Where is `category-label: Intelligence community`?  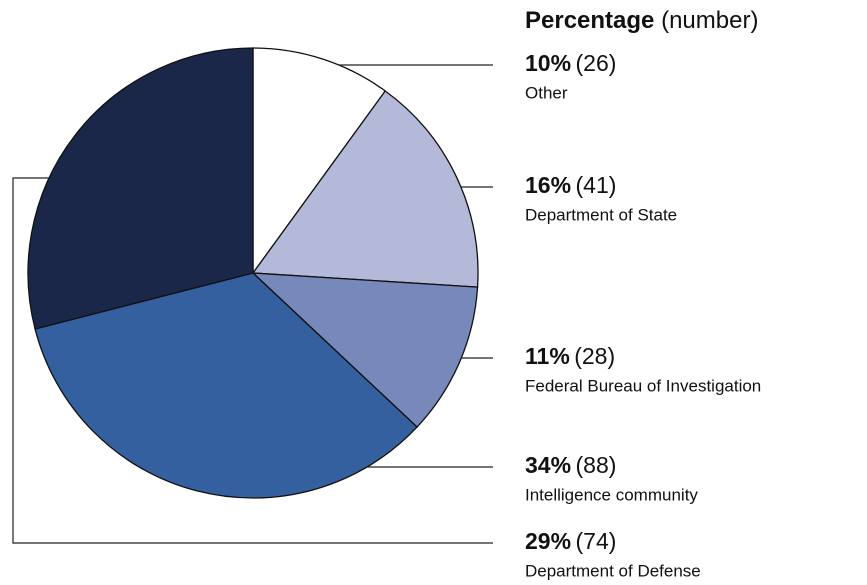
category-label: Intelligence community is located at coordinates (611, 494).